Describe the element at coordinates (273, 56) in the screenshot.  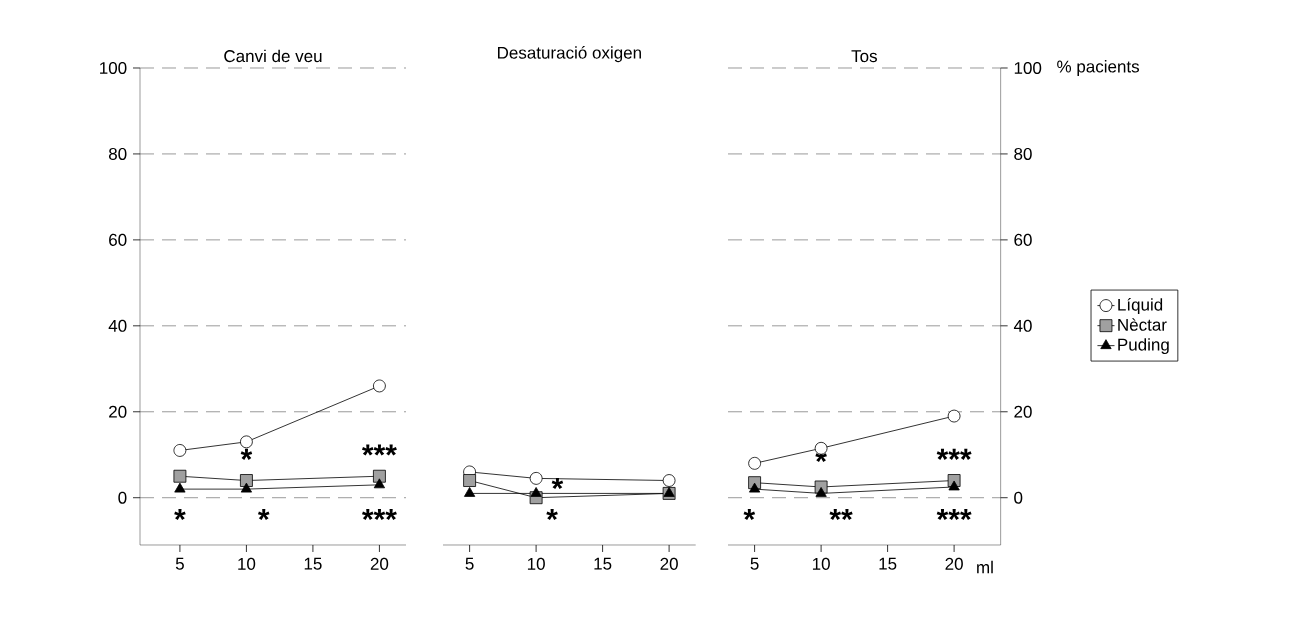
I see `chart-title: Canvi de veu` at that location.